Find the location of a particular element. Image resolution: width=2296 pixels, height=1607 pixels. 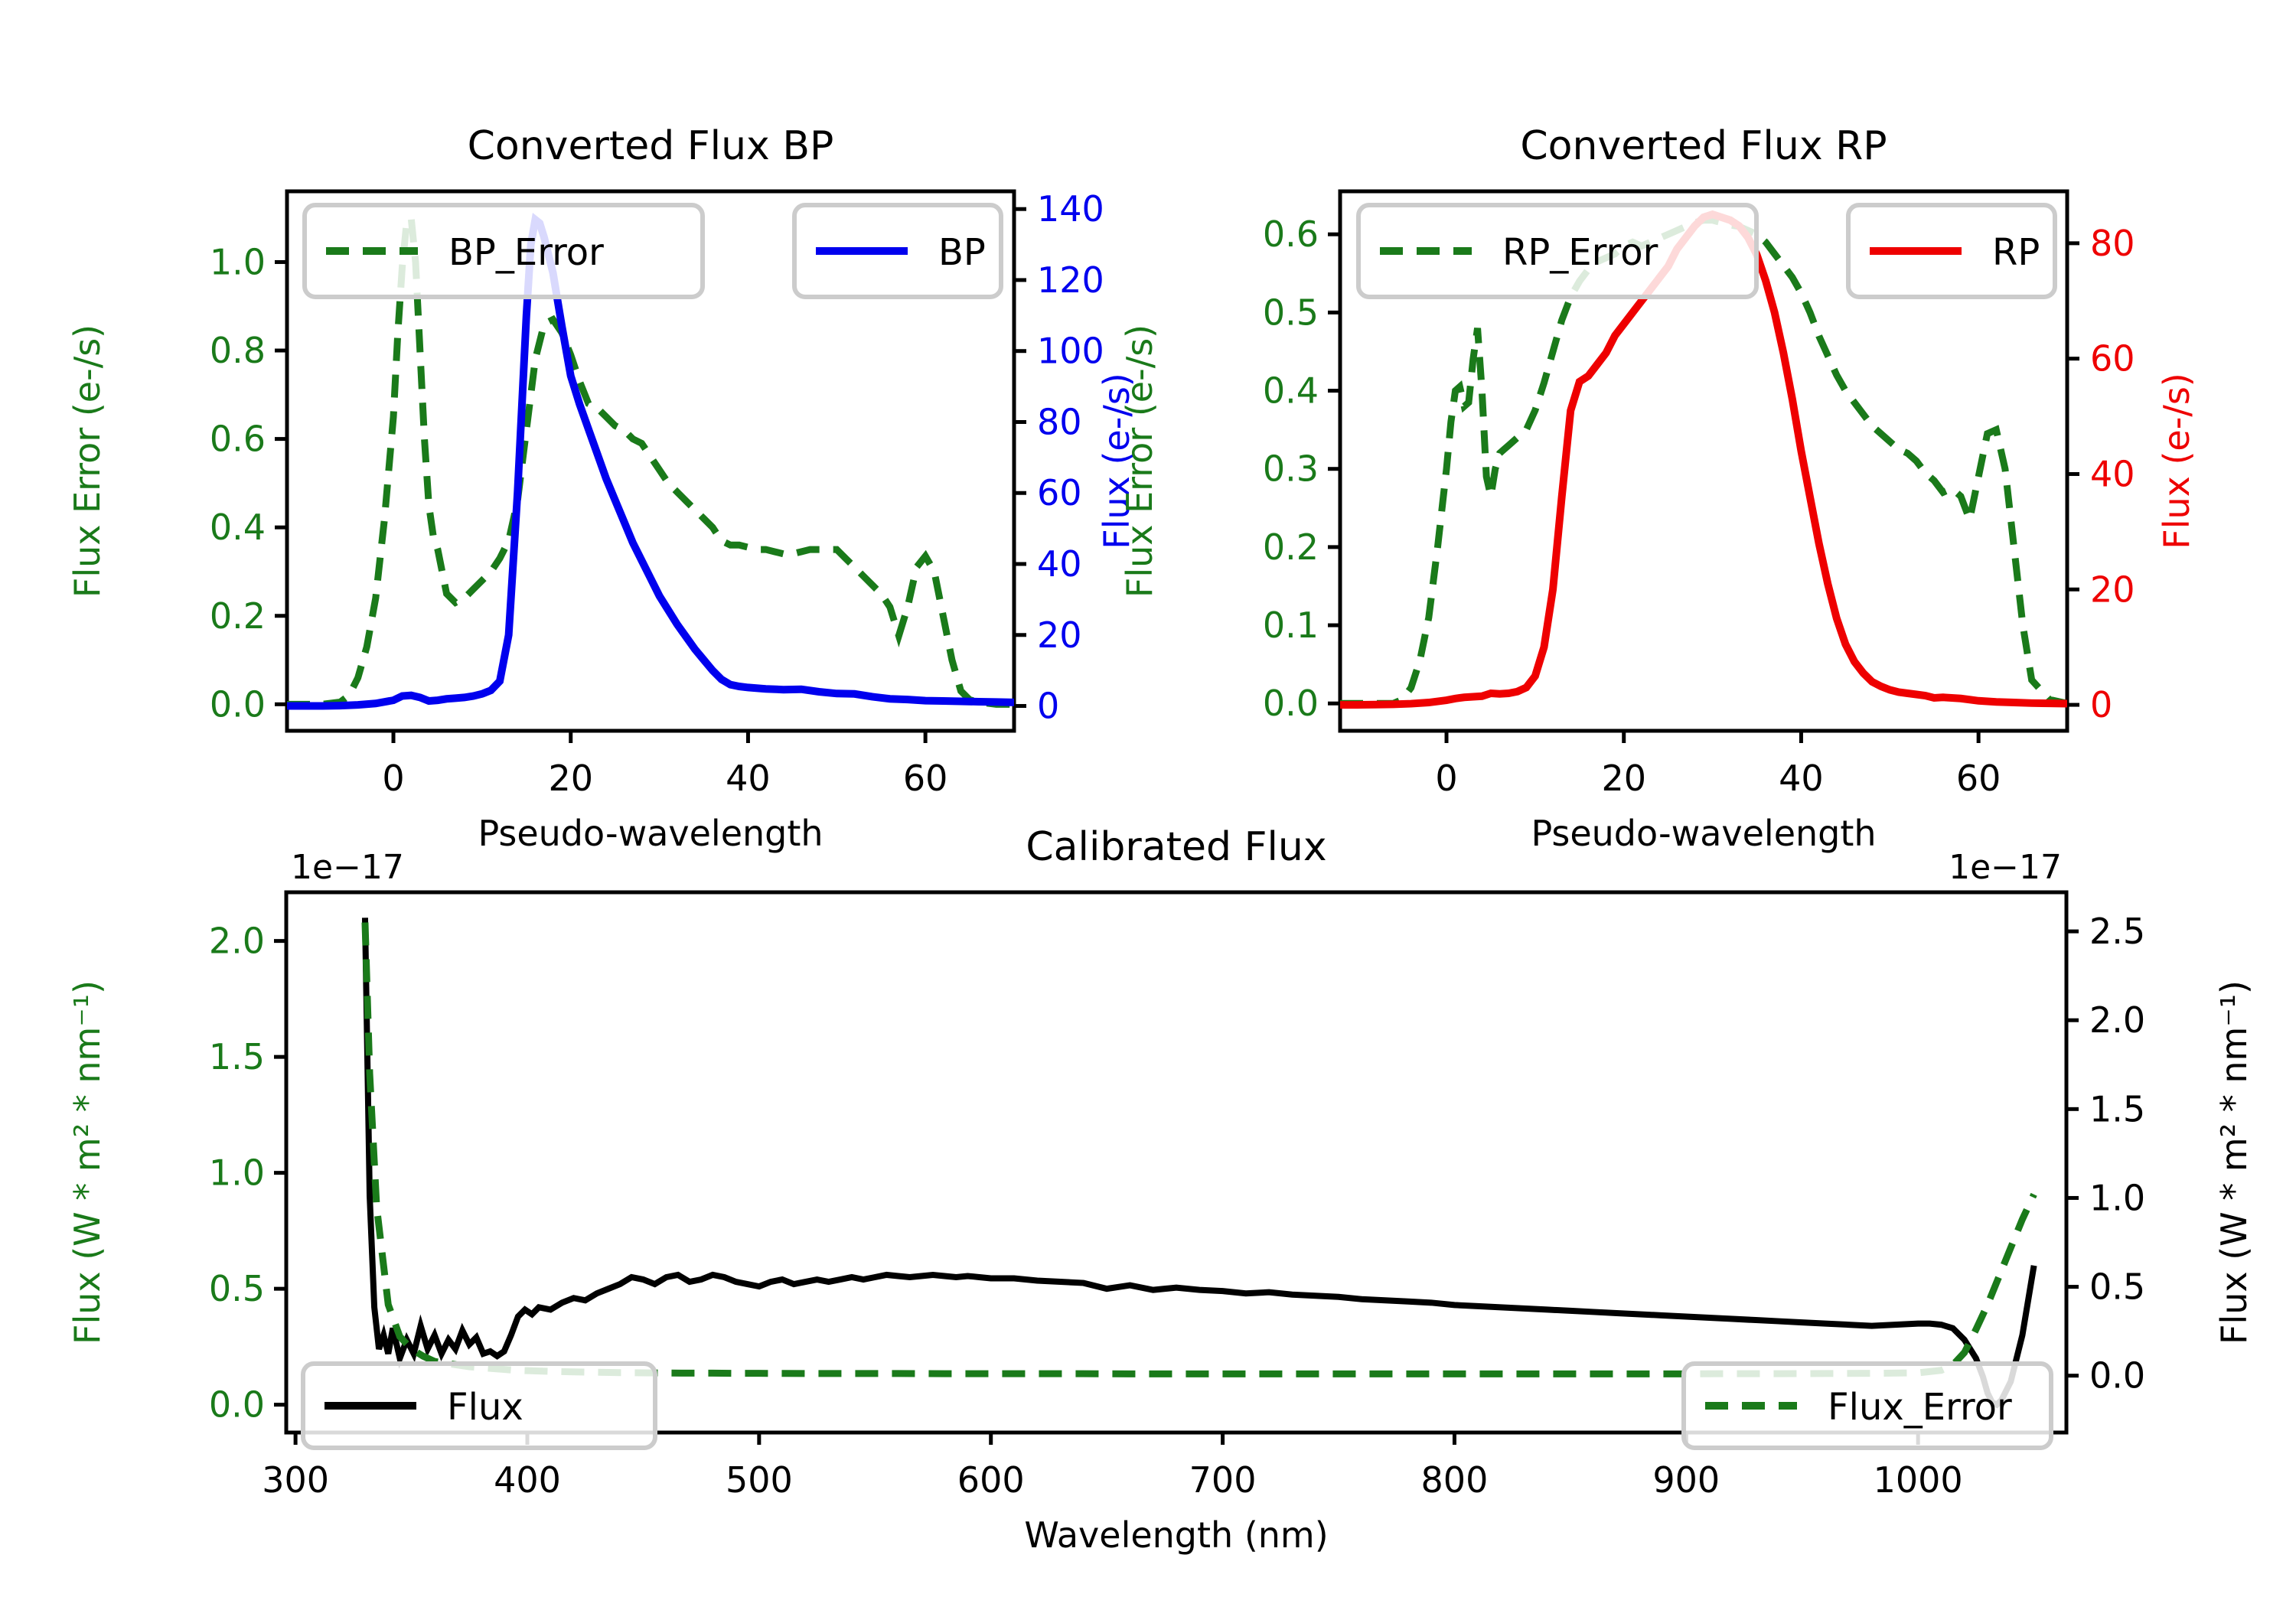

x-tick-label: 600 is located at coordinates (991, 1480).